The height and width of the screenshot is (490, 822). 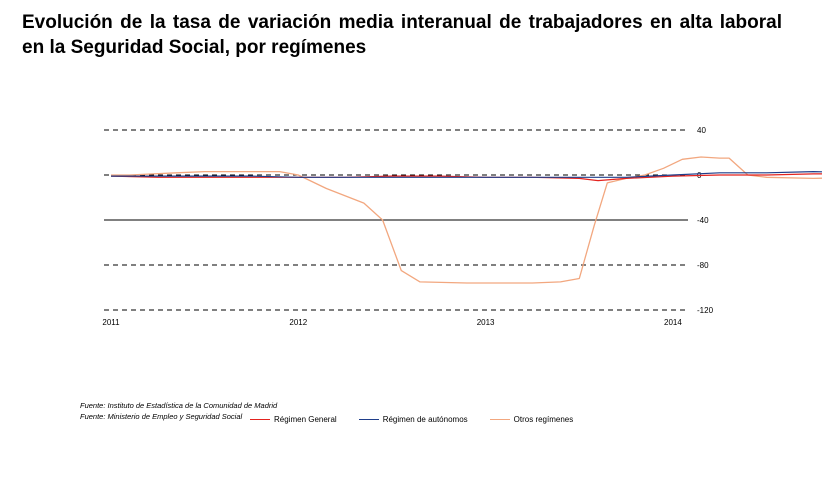 I want to click on legend-label-otros-regimenes: Otros regímenes, so click(x=543, y=419).